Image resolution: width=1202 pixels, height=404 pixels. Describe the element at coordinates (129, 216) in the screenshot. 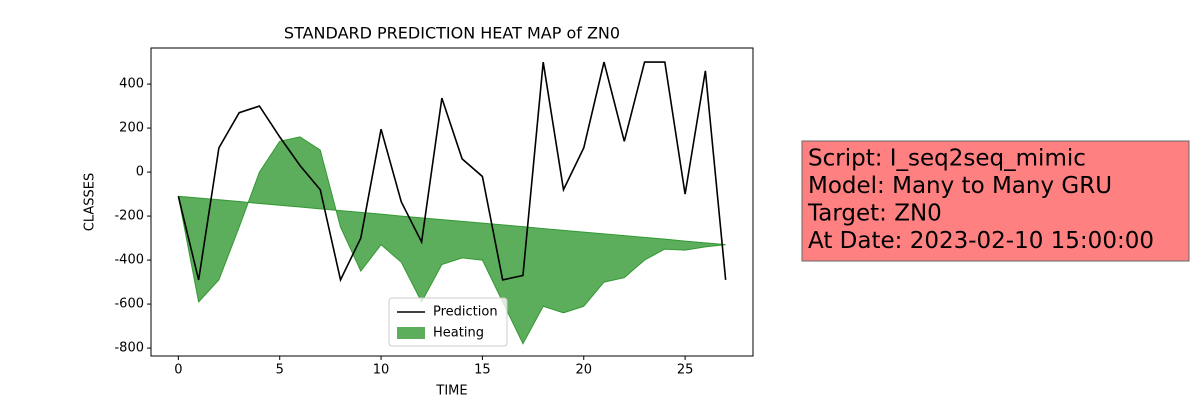

I see `y-tick-label: -200` at that location.